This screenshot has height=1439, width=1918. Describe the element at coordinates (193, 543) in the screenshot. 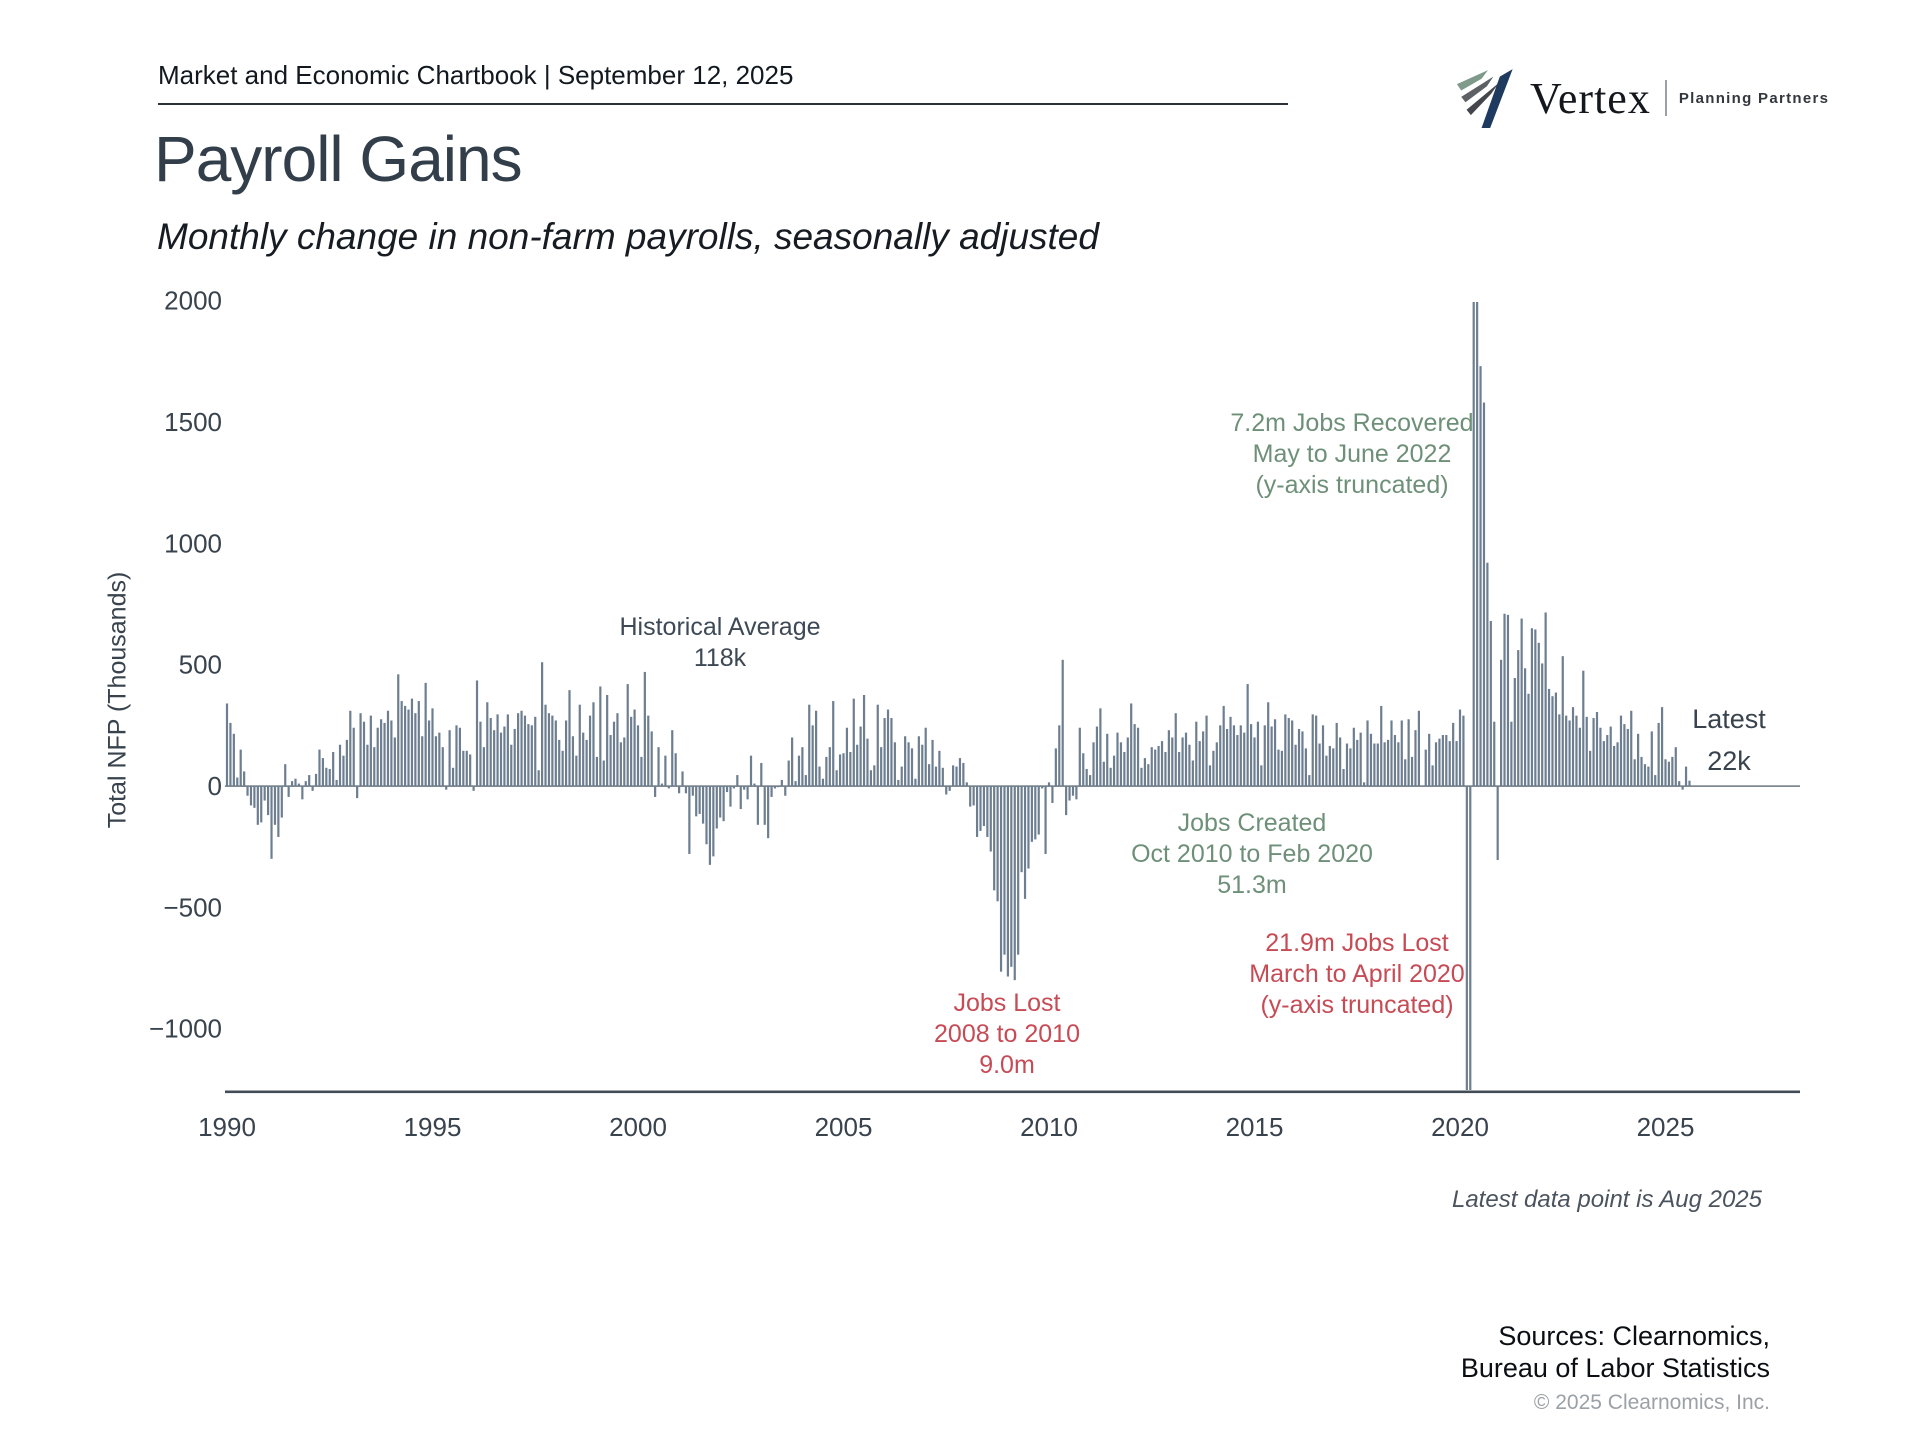

I see `y-tick-label: 1000` at that location.